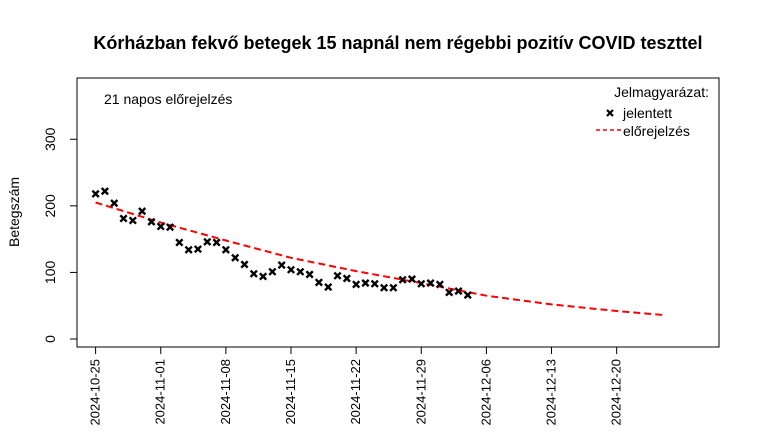  I want to click on y-axis-label: Betegszám, so click(14, 212).